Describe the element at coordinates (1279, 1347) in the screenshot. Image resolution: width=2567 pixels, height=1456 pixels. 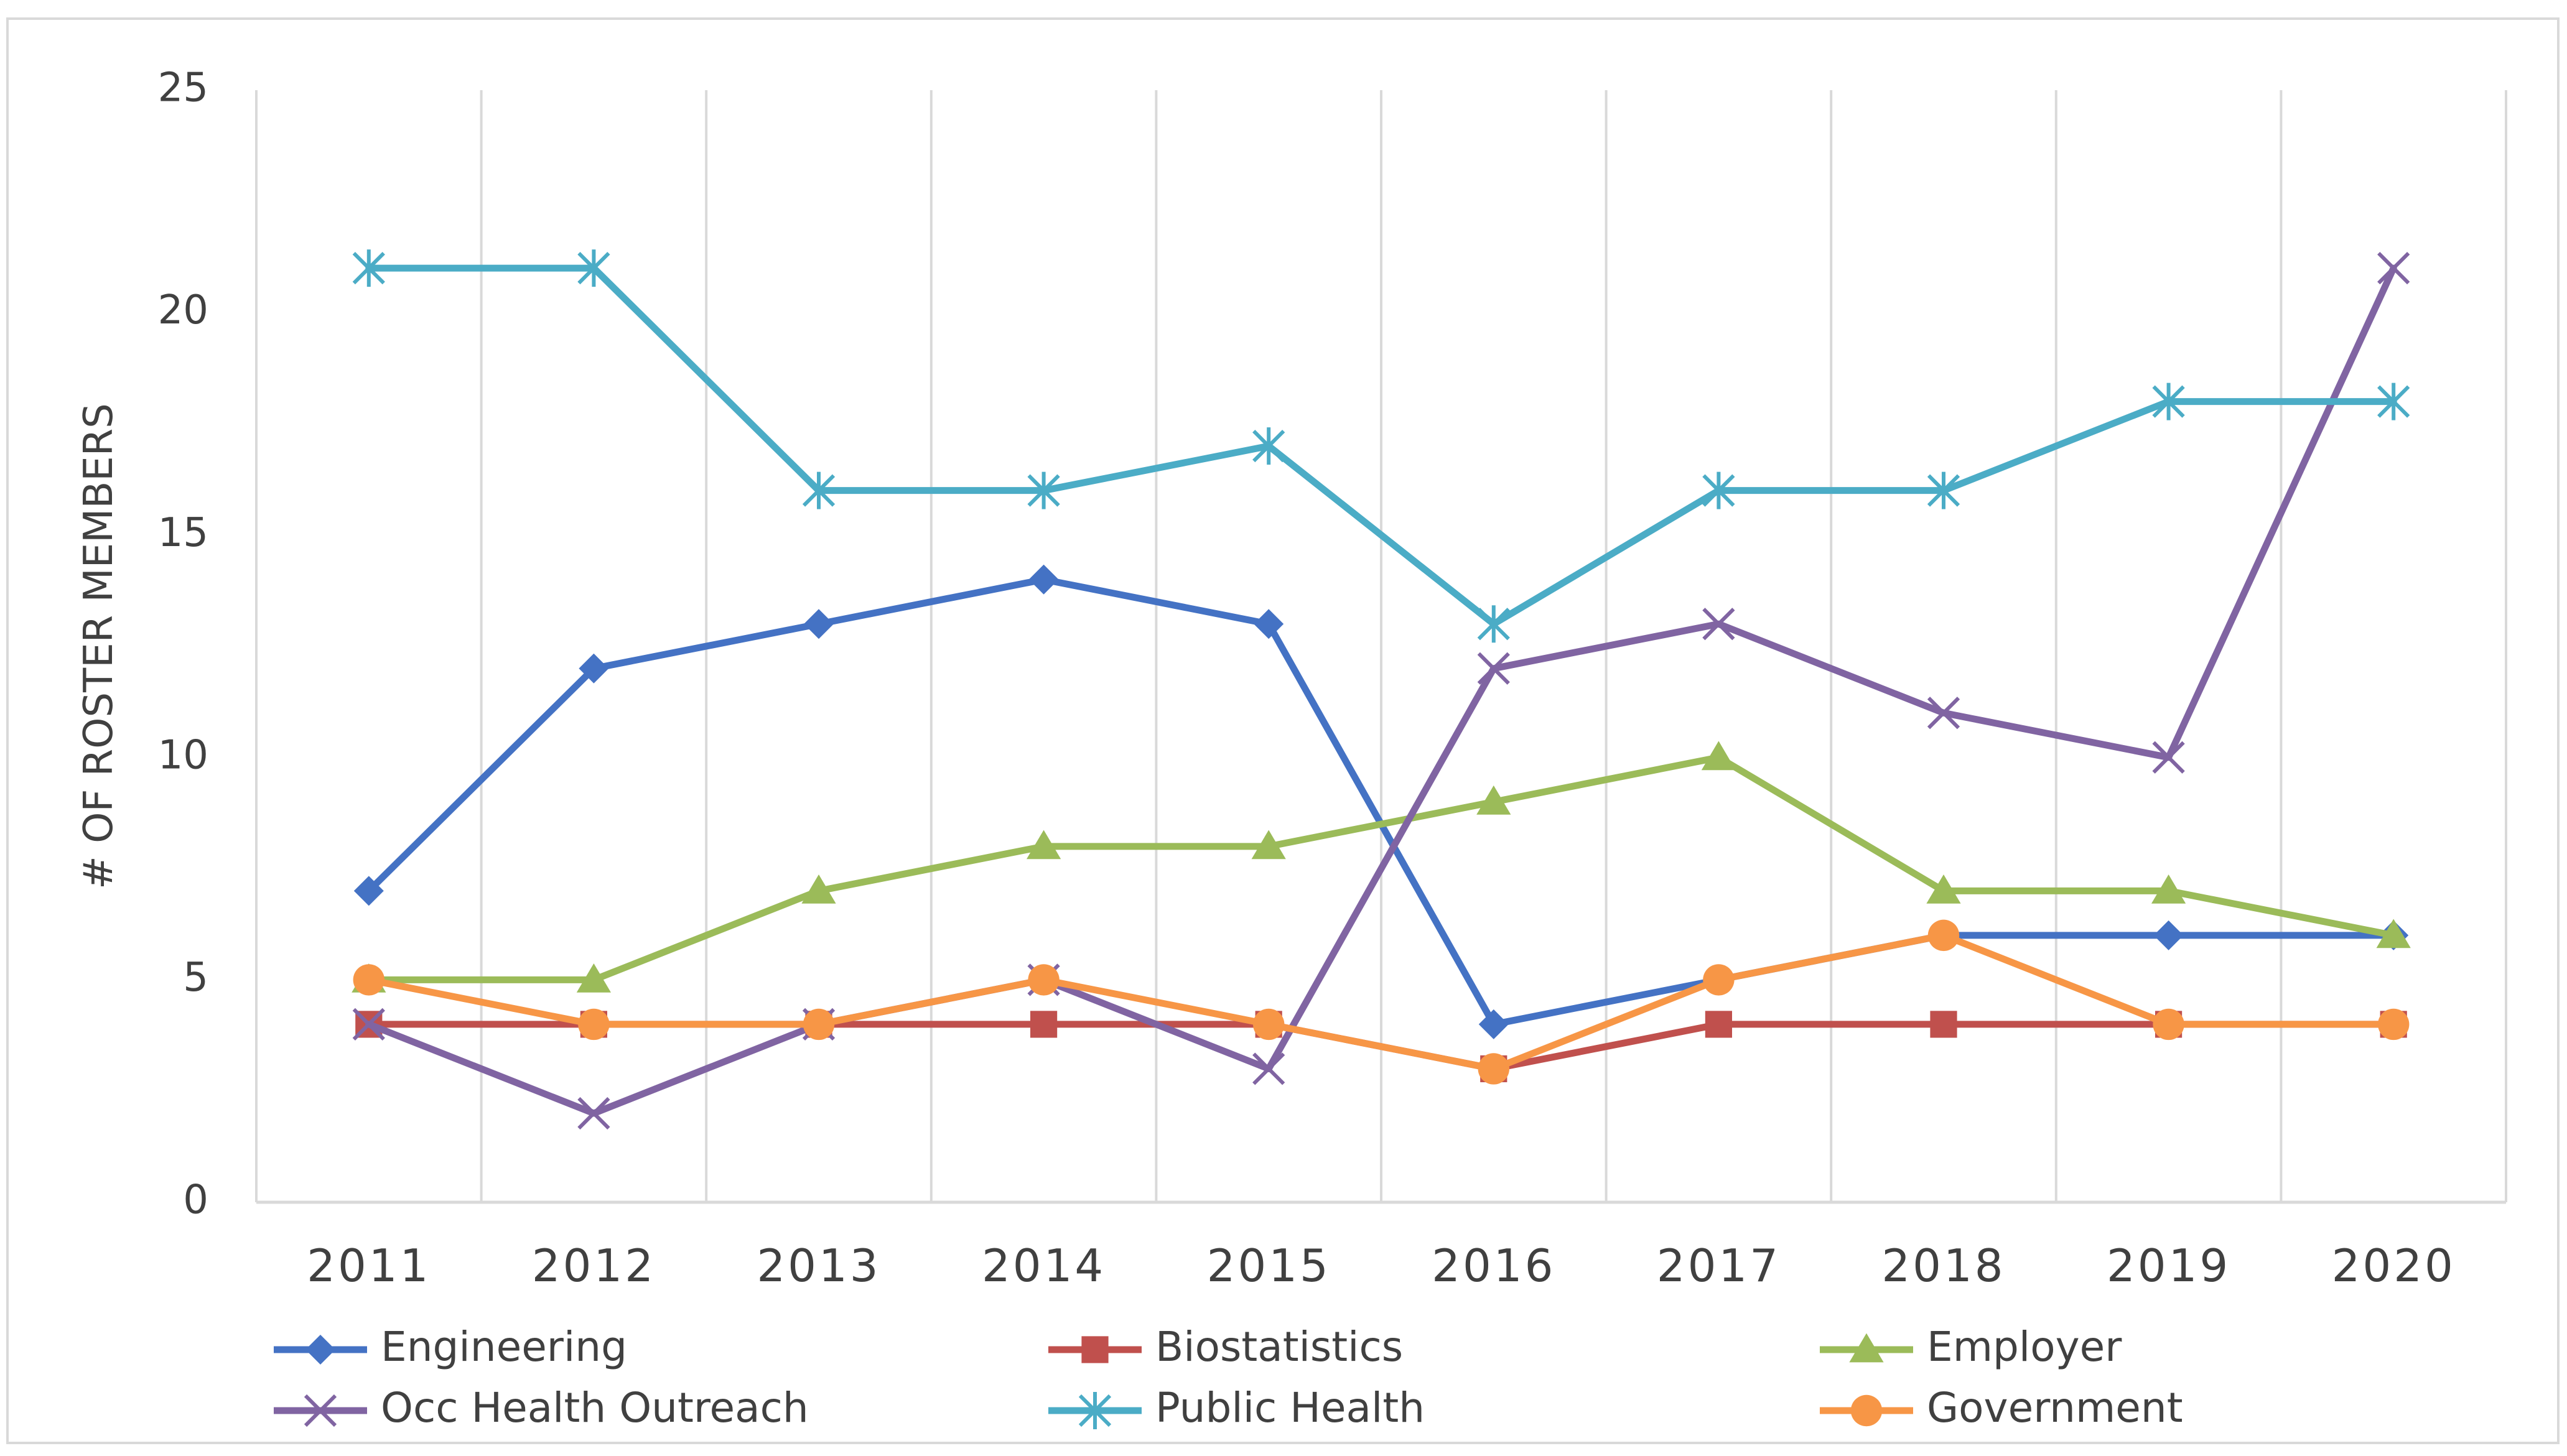
I see `legend-label: Biostatistics` at that location.